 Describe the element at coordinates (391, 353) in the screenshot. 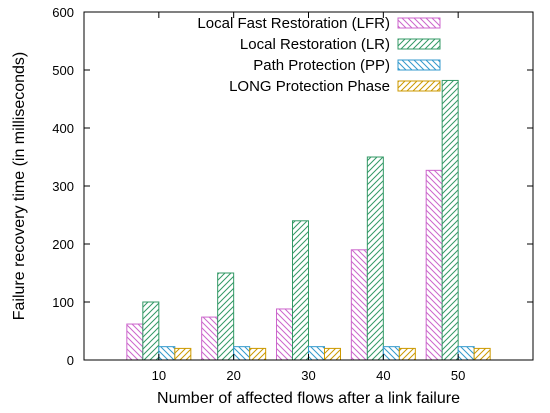

I see `bar-s2-c3` at that location.